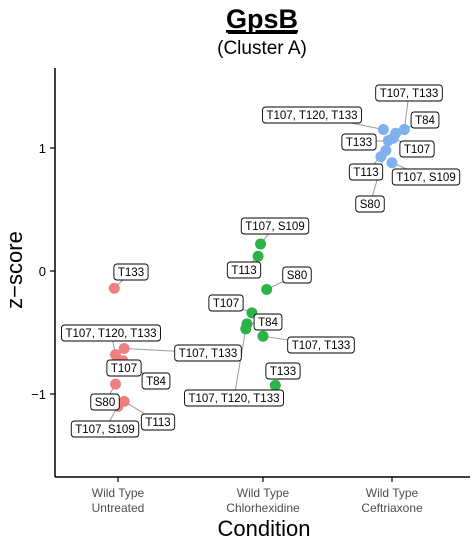  What do you see at coordinates (38, 394) in the screenshot?
I see `y-tick-label: −1` at bounding box center [38, 394].